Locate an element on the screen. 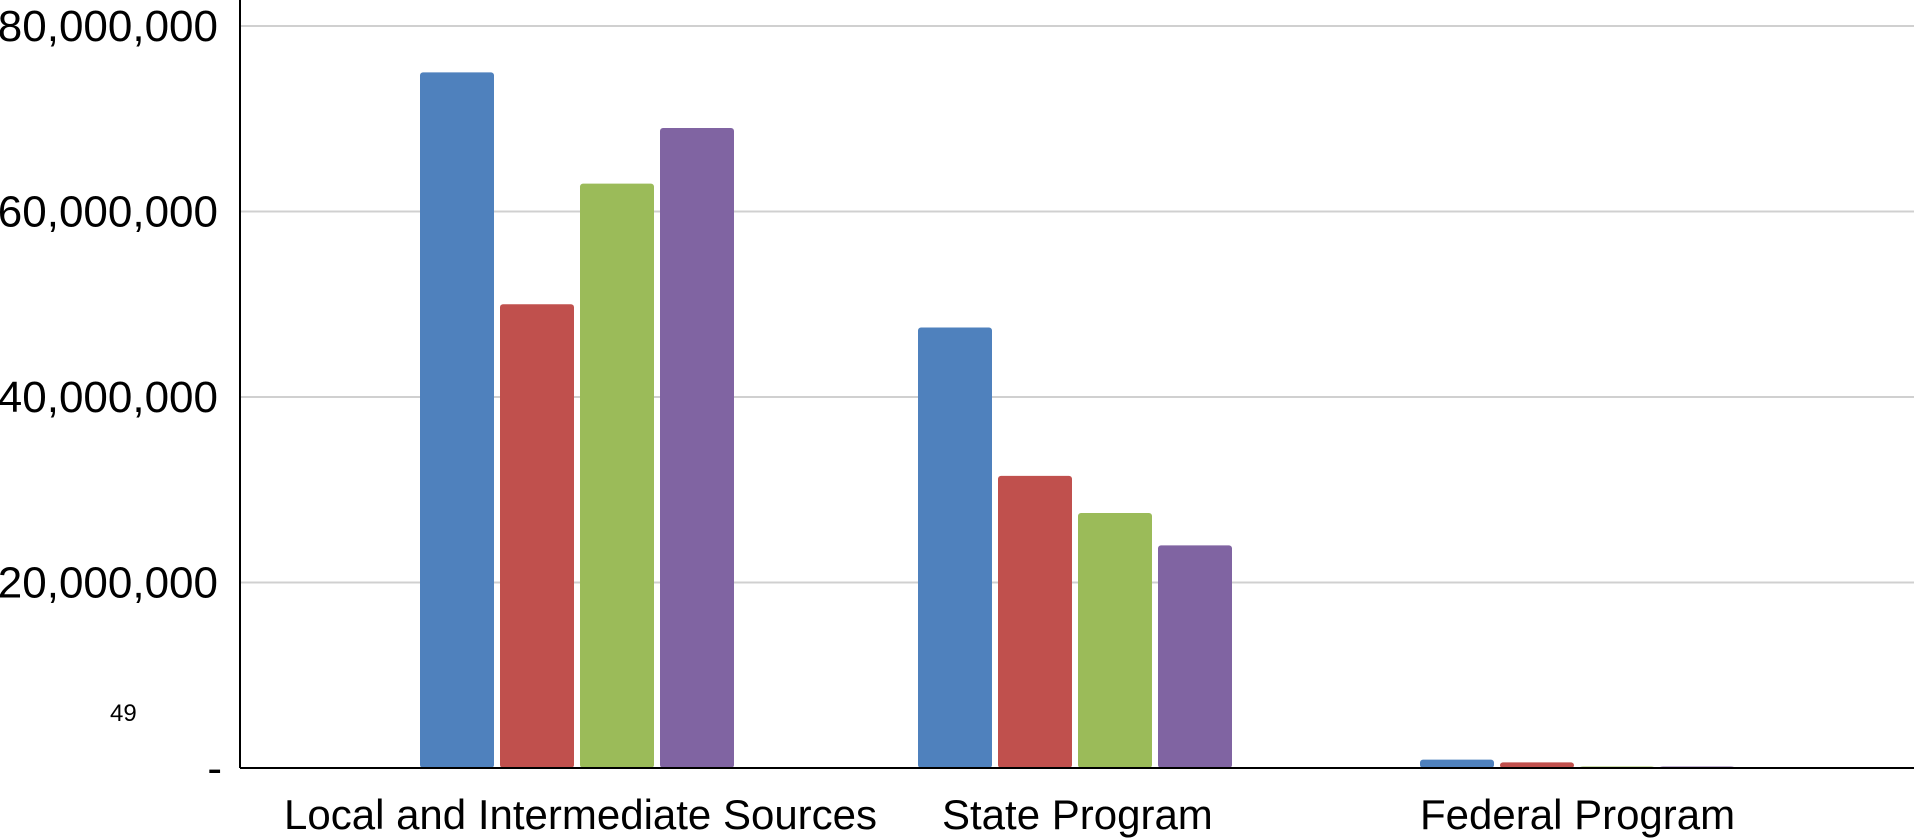  y-tick-label: 20,000,000 is located at coordinates (109, 583).